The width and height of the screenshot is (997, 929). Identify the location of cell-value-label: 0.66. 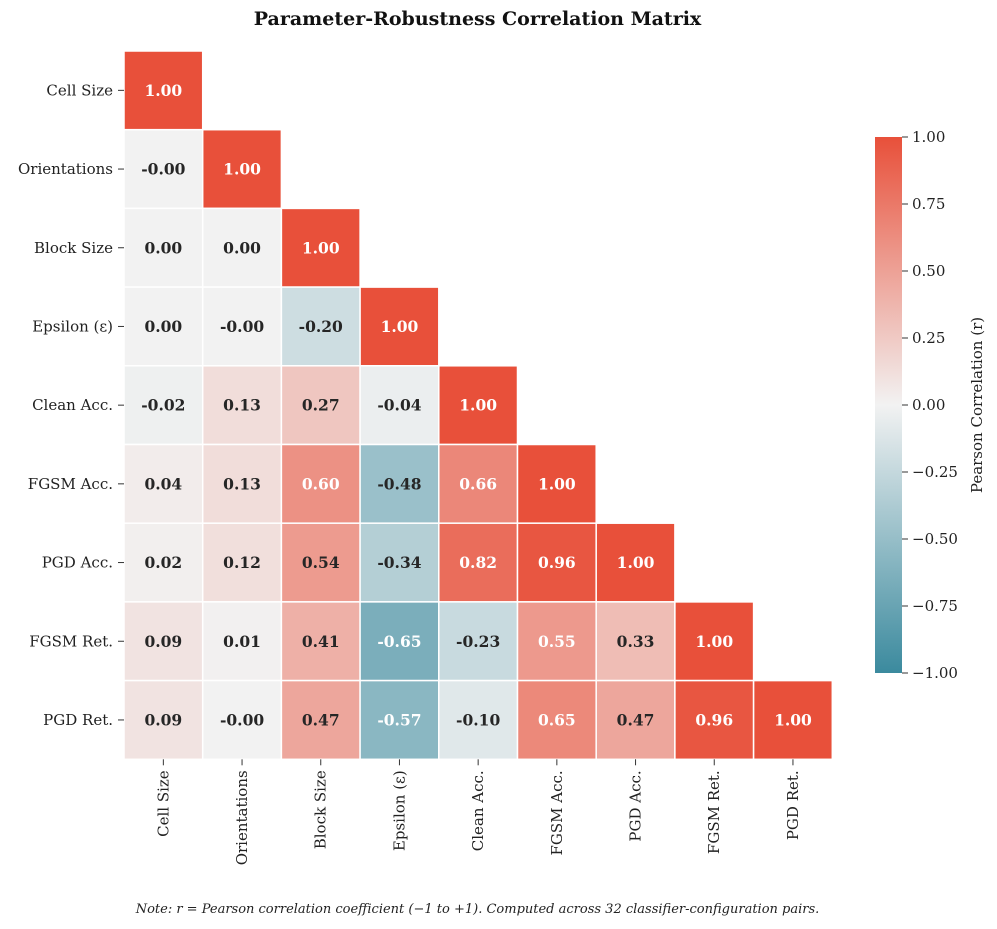
(478, 483).